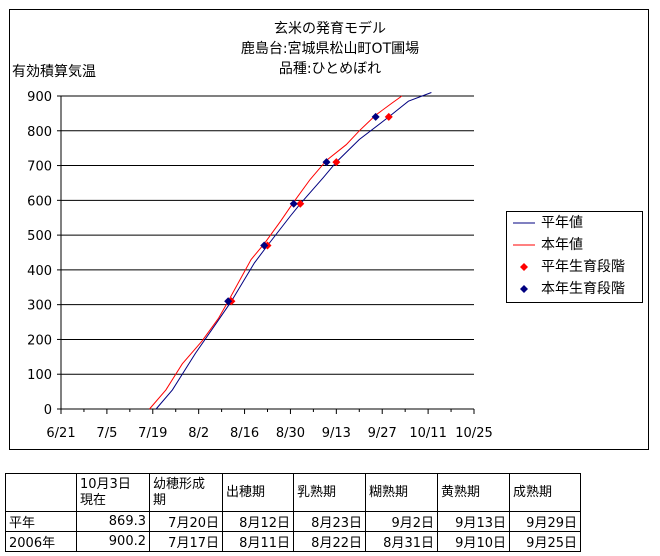 Image resolution: width=660 pixels, height=556 pixels. What do you see at coordinates (54, 72) in the screenshot?
I see `y-axis-label: 有効積算気温` at bounding box center [54, 72].